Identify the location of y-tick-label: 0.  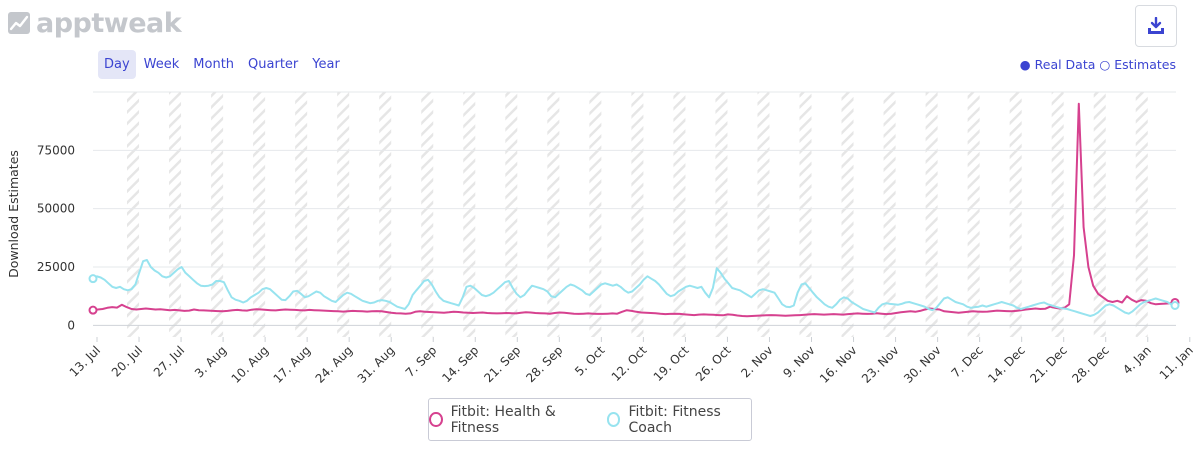
(71, 325).